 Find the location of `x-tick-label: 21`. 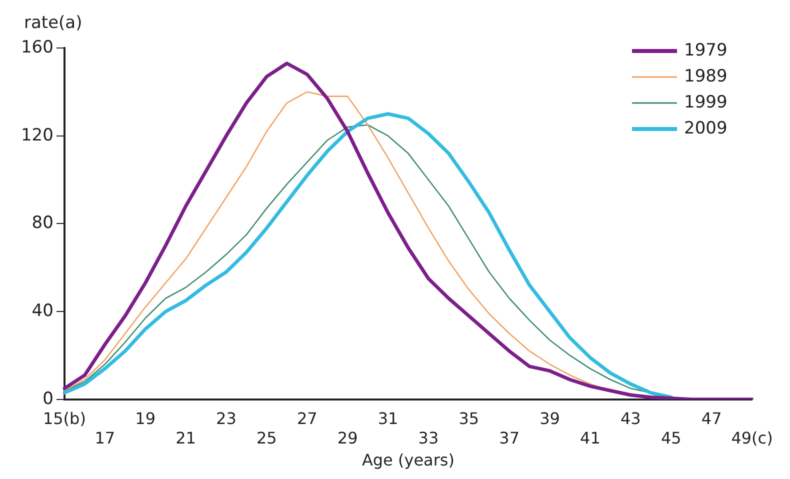

x-tick-label: 21 is located at coordinates (186, 438).